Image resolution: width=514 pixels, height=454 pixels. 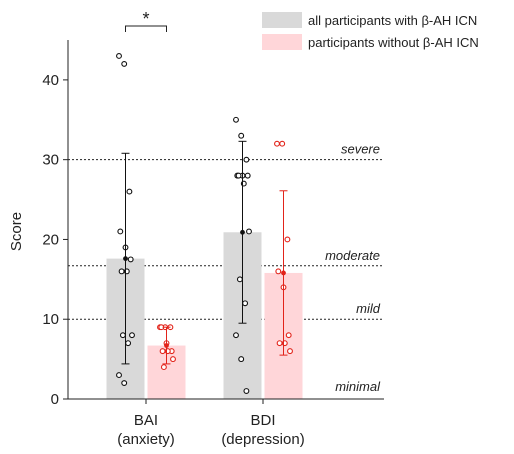 I want to click on legend-label-1: participants without β-AH ICN, so click(x=393, y=42).